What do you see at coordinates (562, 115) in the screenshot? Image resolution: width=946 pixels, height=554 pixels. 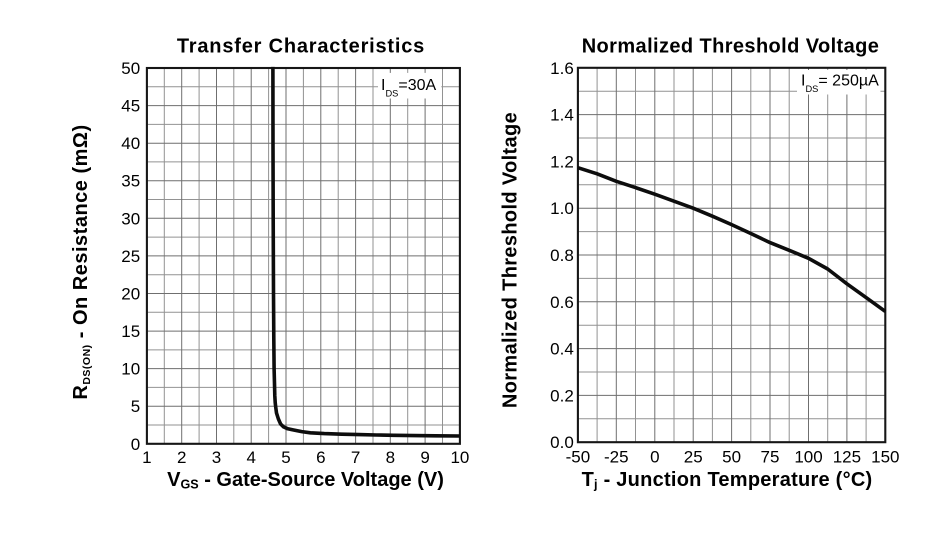 I see `svg-text: 1.4` at bounding box center [562, 115].